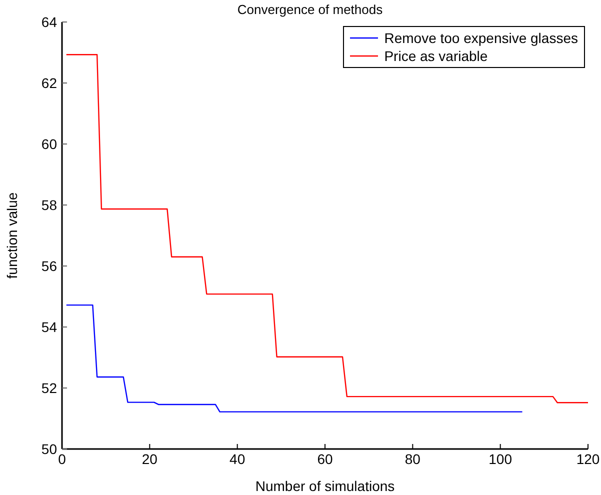  I want to click on legend-label: Remove too expensive glasses, so click(481, 38).